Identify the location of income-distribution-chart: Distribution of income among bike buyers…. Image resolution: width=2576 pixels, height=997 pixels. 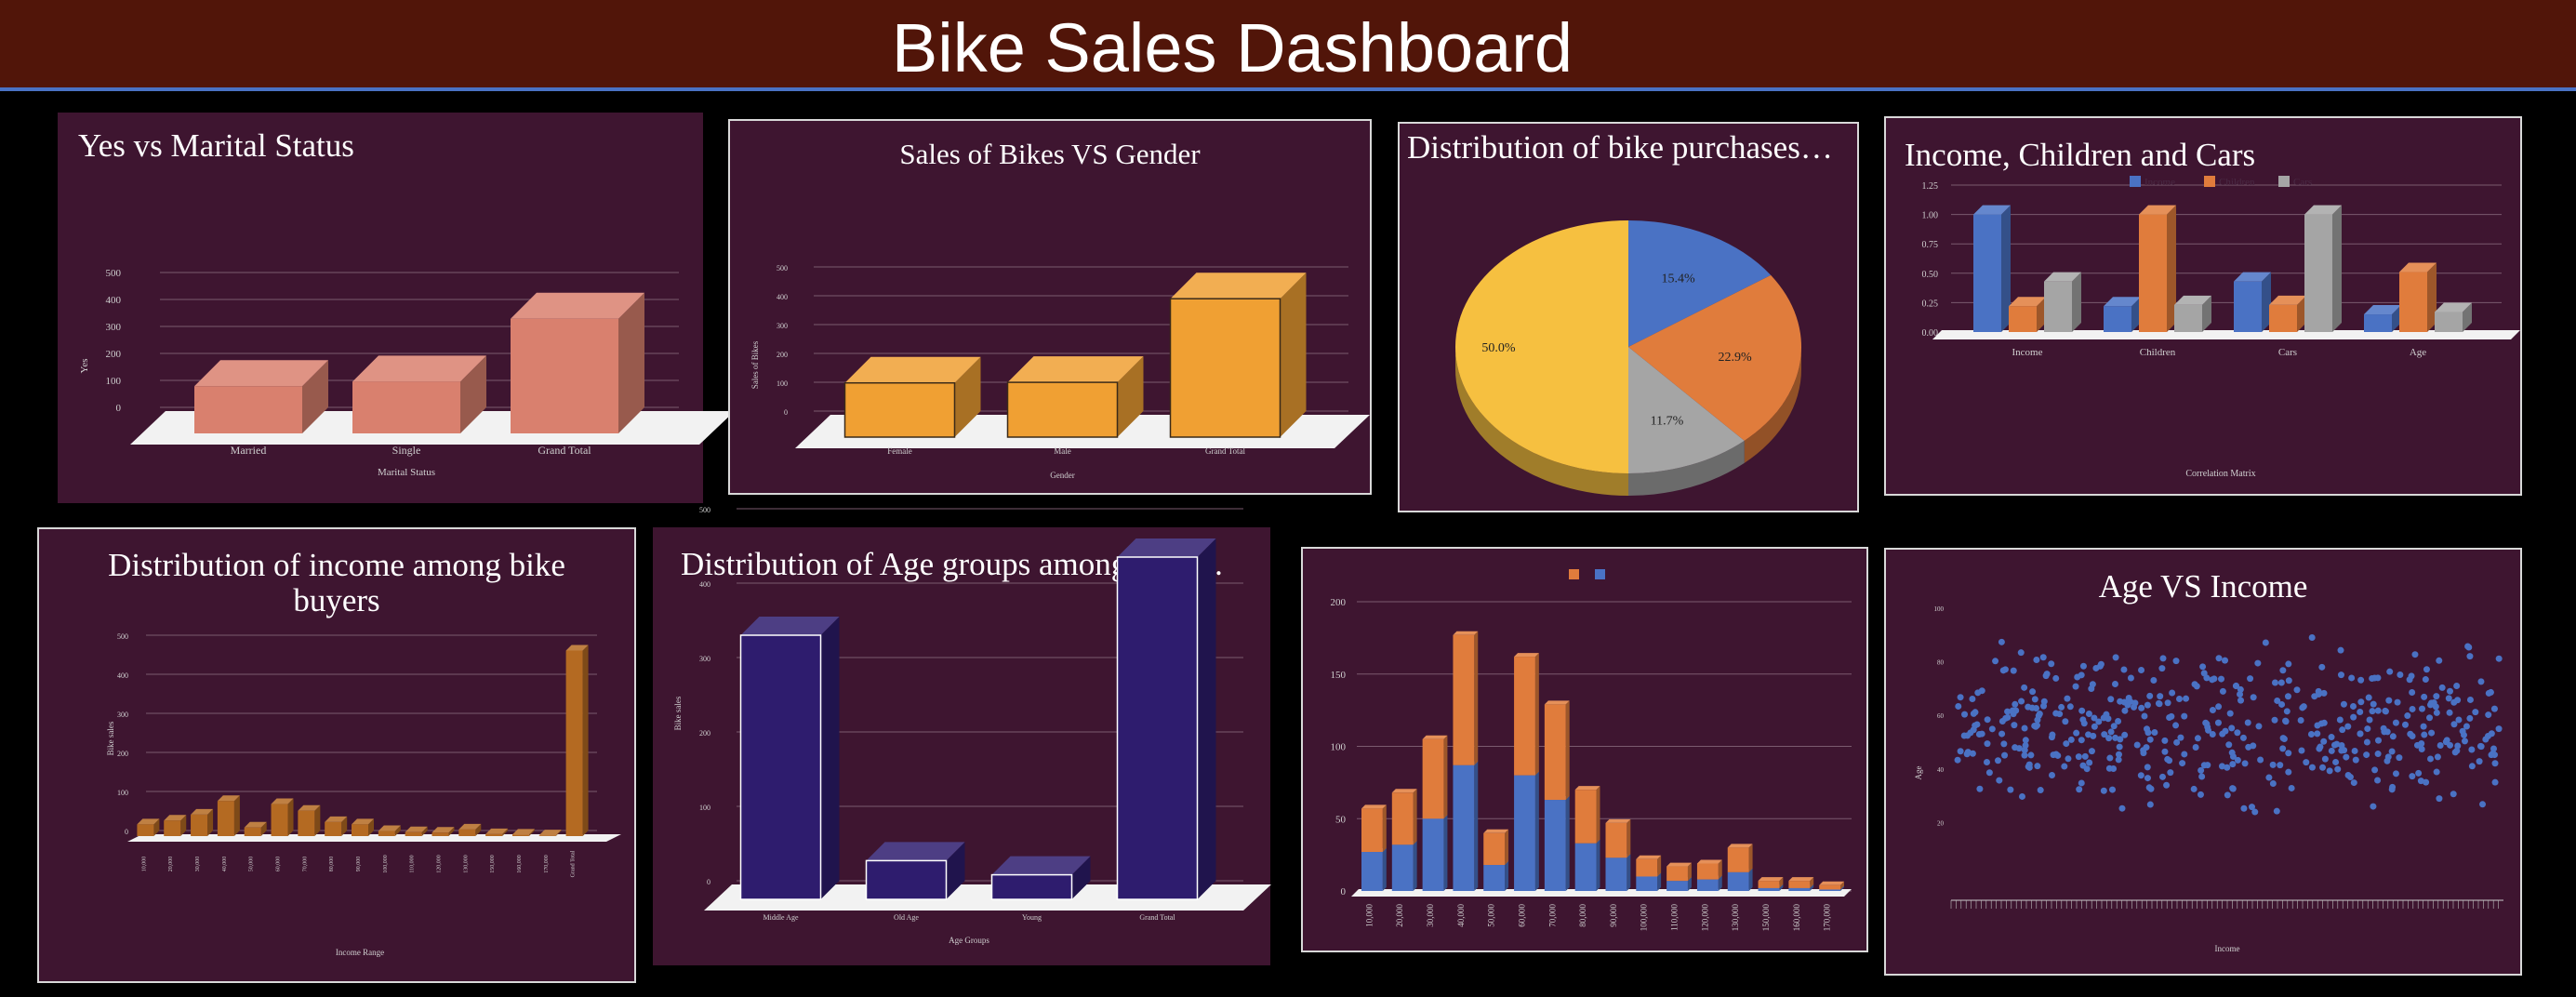
(336, 755).